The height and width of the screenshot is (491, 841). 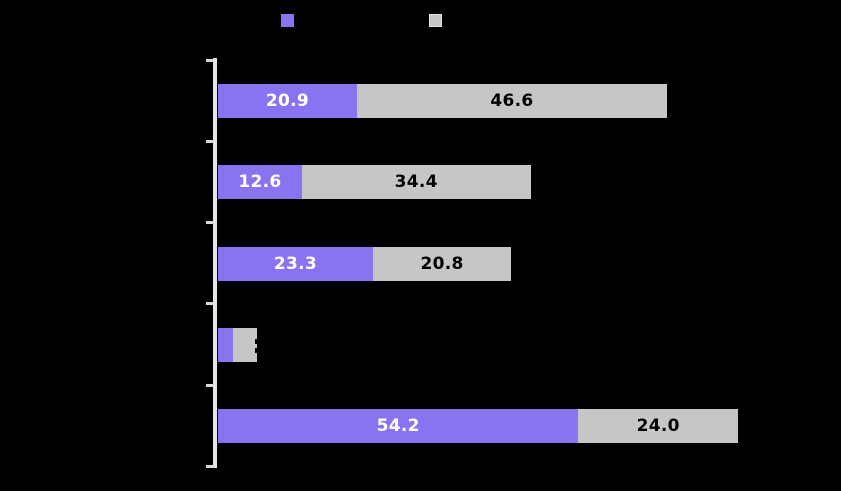 I want to click on bar-segment-gray: 34.4, so click(x=416, y=182).